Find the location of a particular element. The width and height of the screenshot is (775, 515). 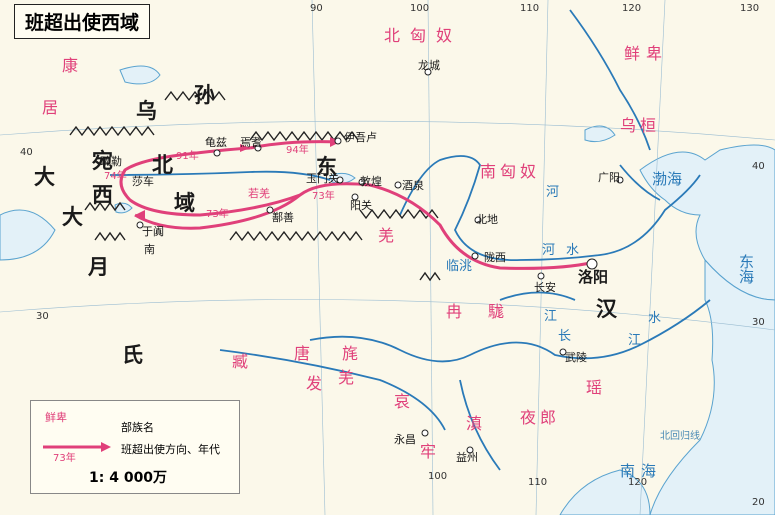

city-label: 于阗 is located at coordinates (153, 231).